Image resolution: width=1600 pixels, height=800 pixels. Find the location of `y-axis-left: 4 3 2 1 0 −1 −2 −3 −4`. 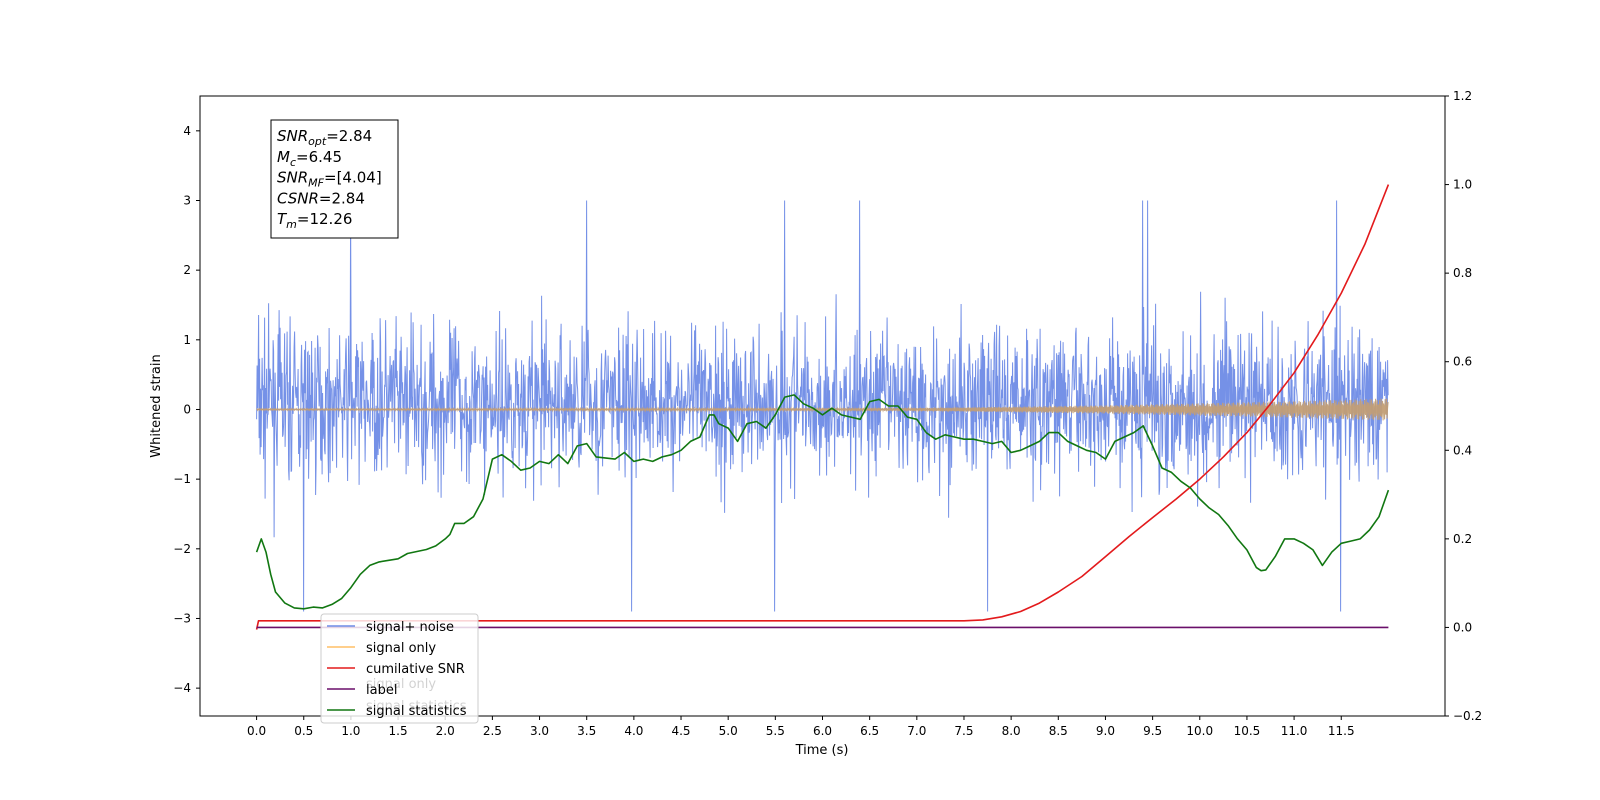

y-axis-left: 4 3 2 1 0 −1 −2 −3 −4 is located at coordinates (186, 409).